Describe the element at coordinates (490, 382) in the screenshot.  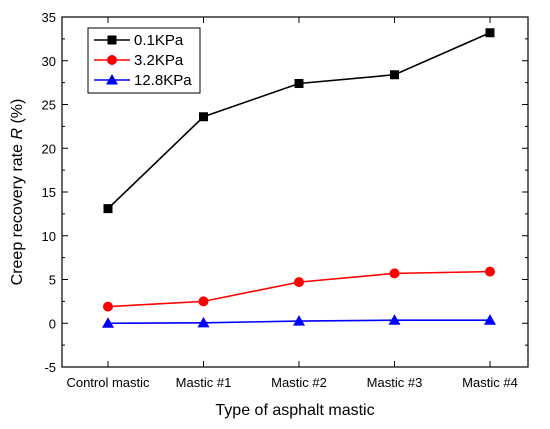
I see `x-tick-label: Mastic #4` at that location.